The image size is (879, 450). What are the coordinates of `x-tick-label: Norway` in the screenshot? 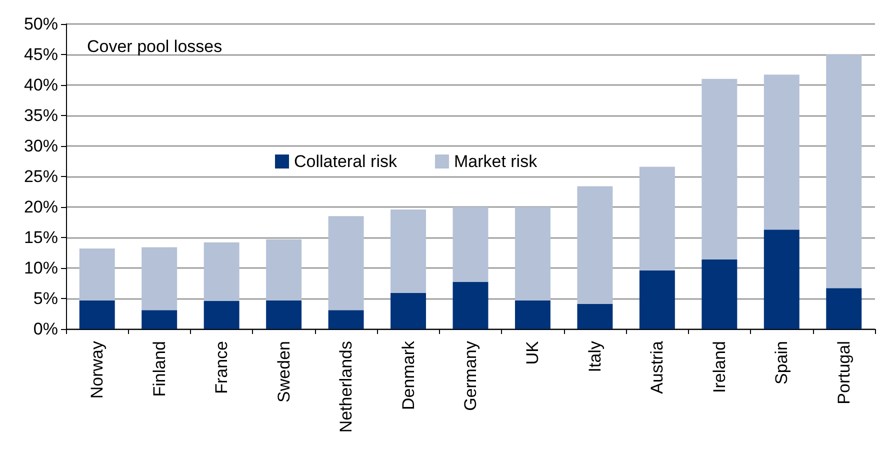 It's located at (97, 369).